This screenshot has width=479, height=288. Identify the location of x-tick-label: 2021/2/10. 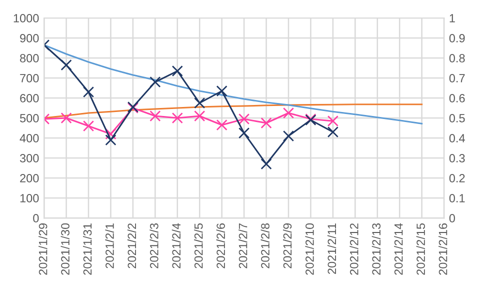
(309, 249).